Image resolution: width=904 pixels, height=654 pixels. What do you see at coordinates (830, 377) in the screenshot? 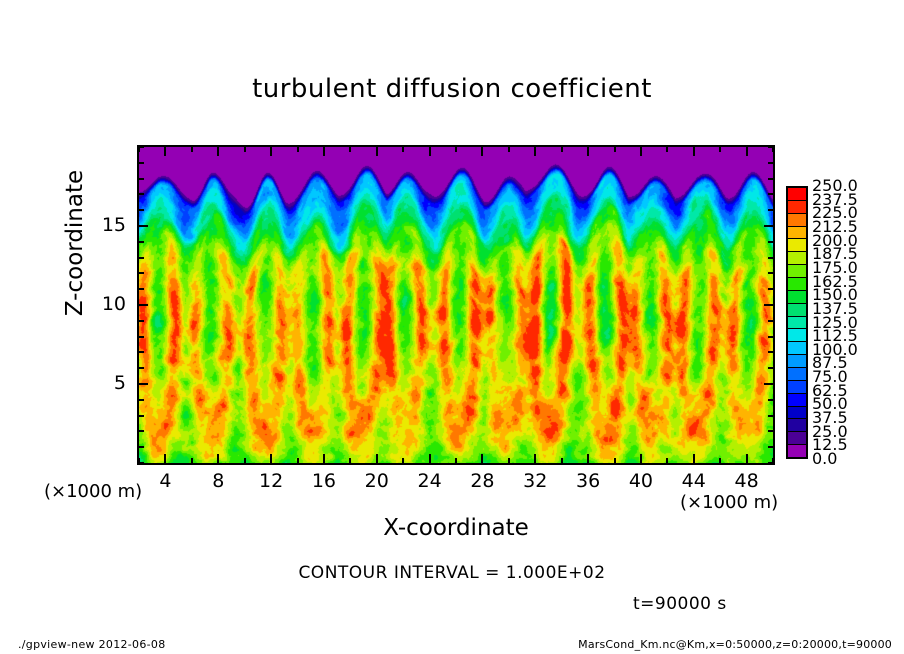
I see `colorbar-tick-label: 75.0` at bounding box center [830, 377].